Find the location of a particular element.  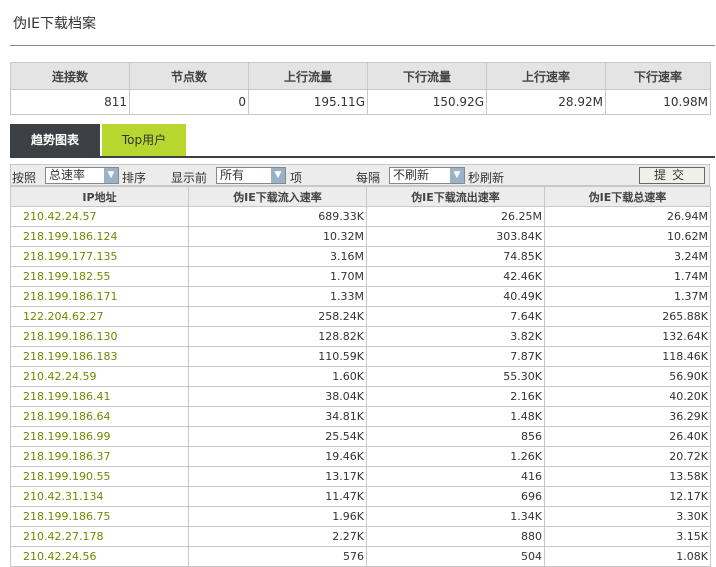

ip-cell: 218.199.186.99 is located at coordinates (99, 436).